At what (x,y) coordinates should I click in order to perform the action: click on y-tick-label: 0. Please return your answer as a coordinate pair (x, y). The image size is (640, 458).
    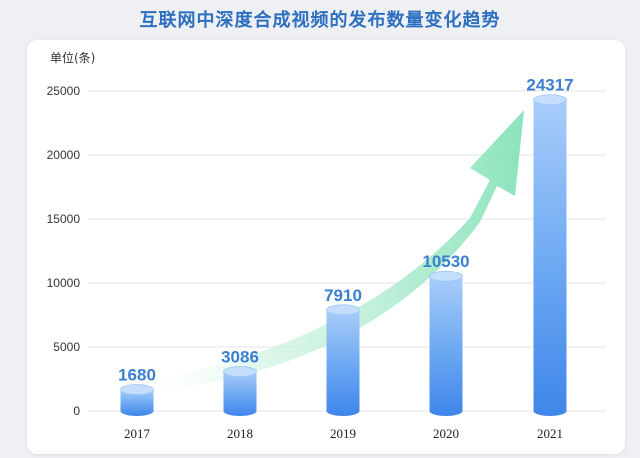
    Looking at the image, I should click on (76, 411).